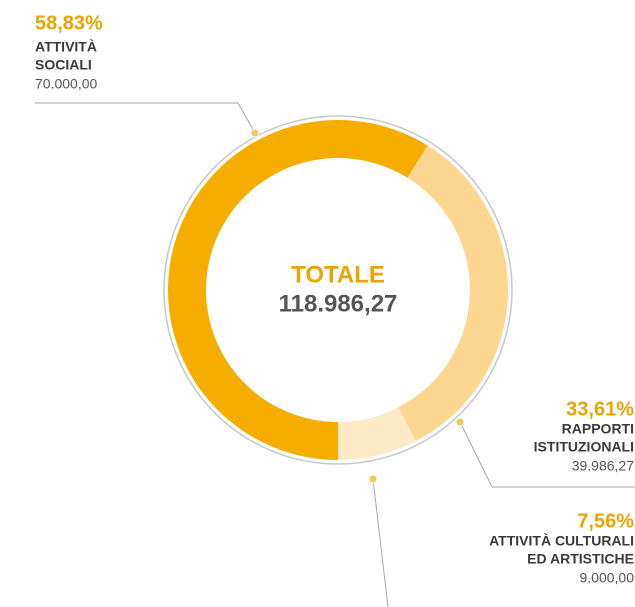  Describe the element at coordinates (63, 65) in the screenshot. I see `category-label: SOCIALI` at that location.